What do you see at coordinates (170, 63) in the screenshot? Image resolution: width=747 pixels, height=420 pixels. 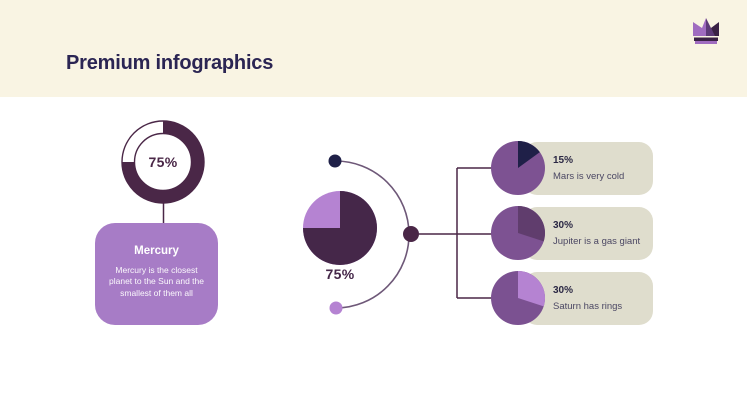 I see `page-title: Premium infographics` at bounding box center [170, 63].